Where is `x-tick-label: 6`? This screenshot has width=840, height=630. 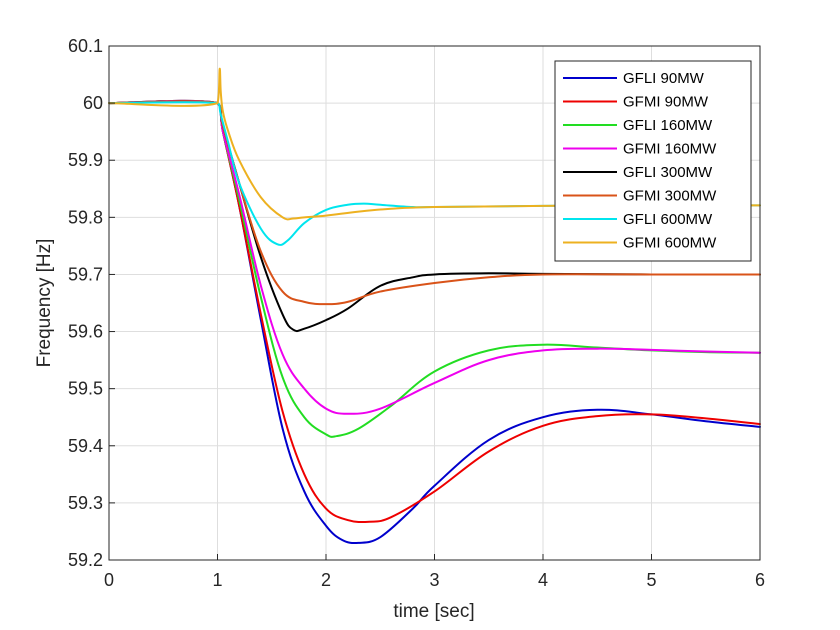
x-tick-label: 6 is located at coordinates (760, 580).